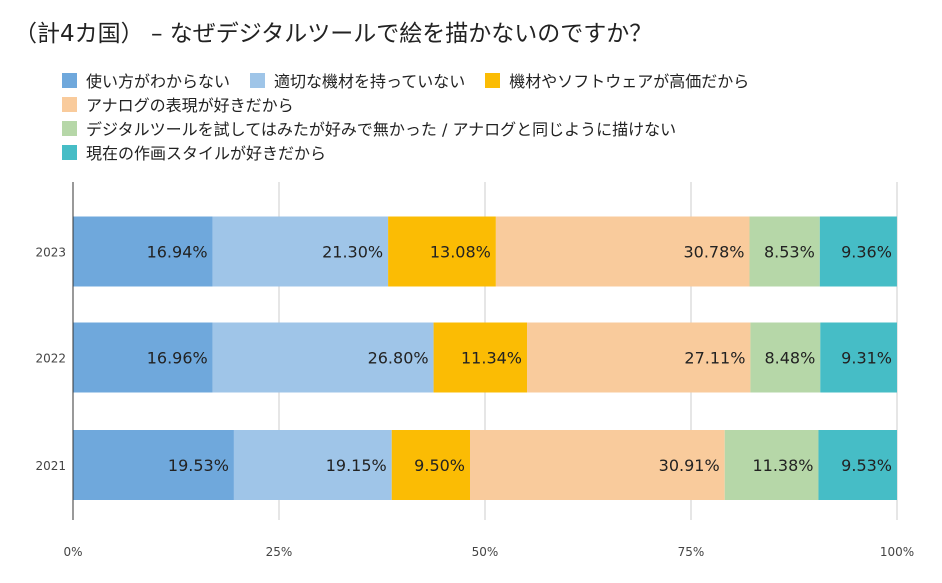  I want to click on category-label: 2021, so click(50, 466).